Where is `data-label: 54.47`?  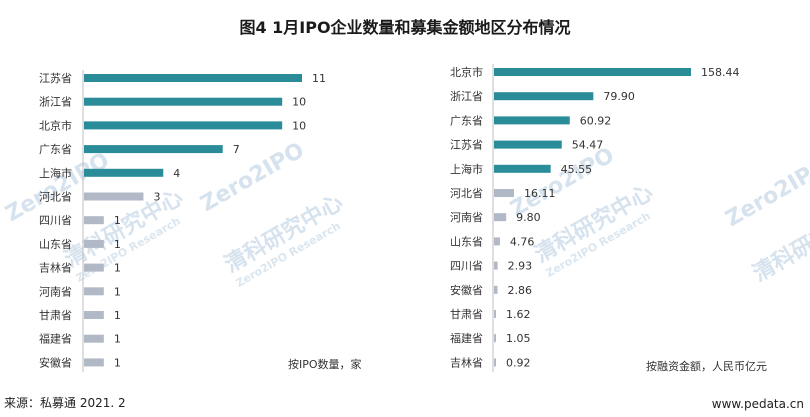 data-label: 54.47 is located at coordinates (588, 145).